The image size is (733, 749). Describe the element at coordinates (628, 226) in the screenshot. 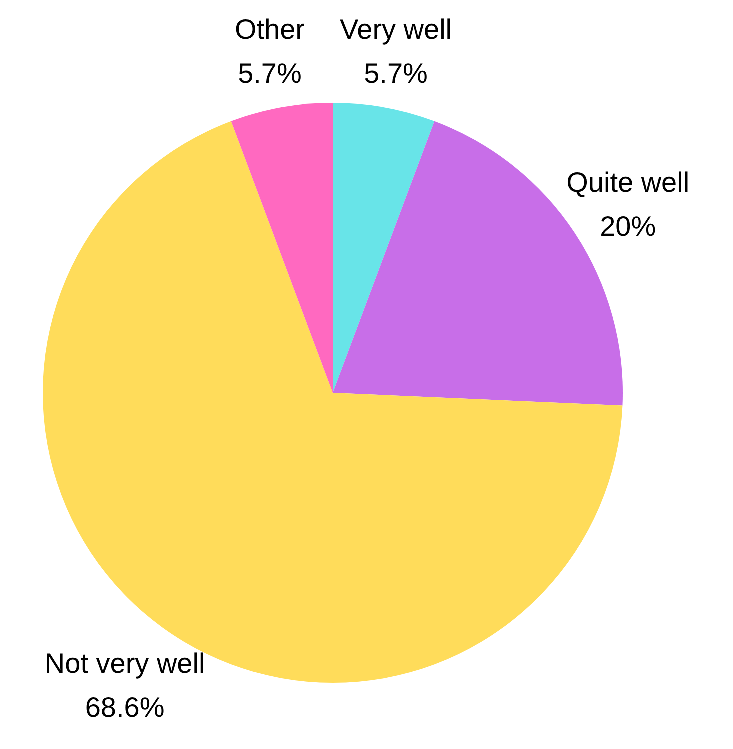

I see `data-label: 20%` at that location.